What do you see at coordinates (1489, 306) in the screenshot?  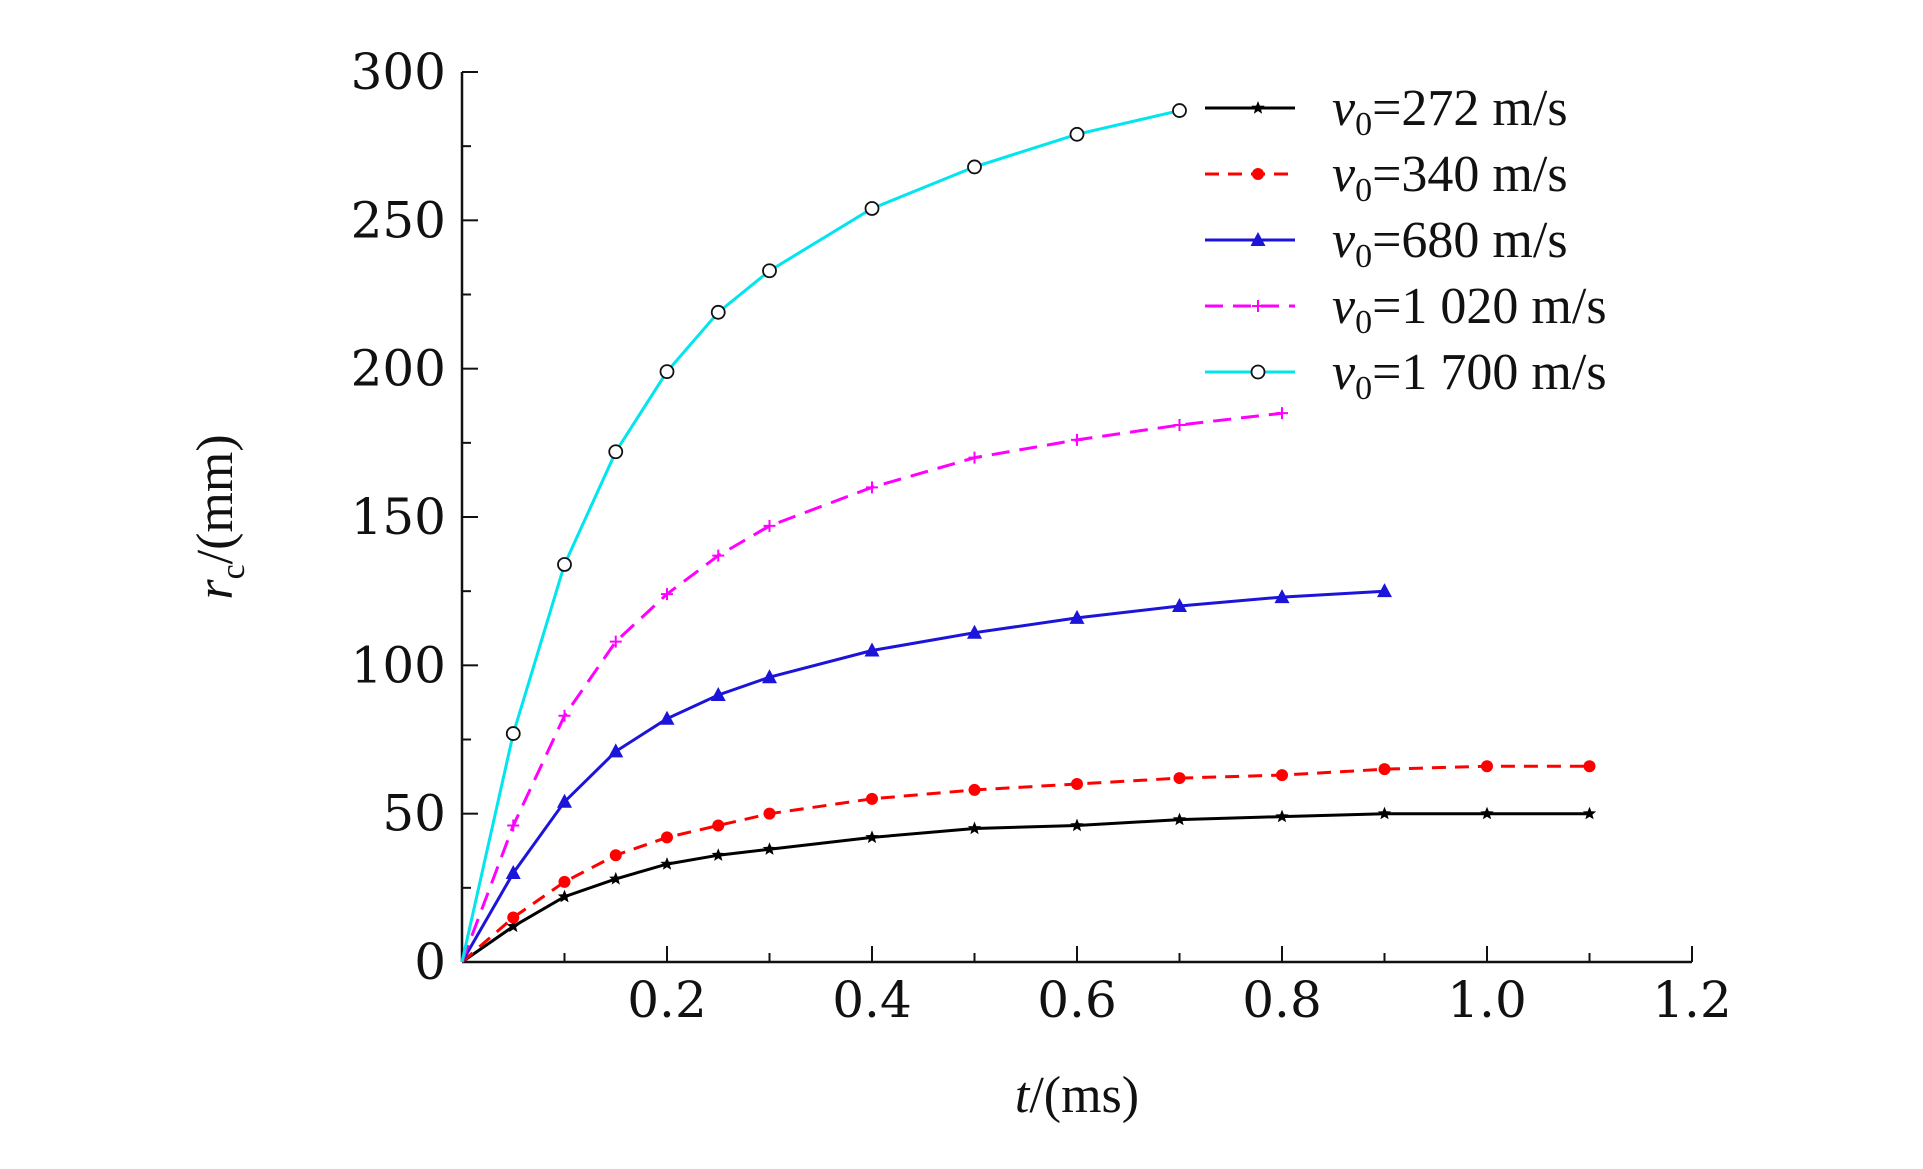 I see `legend-value: =1 020 m/s` at bounding box center [1489, 306].